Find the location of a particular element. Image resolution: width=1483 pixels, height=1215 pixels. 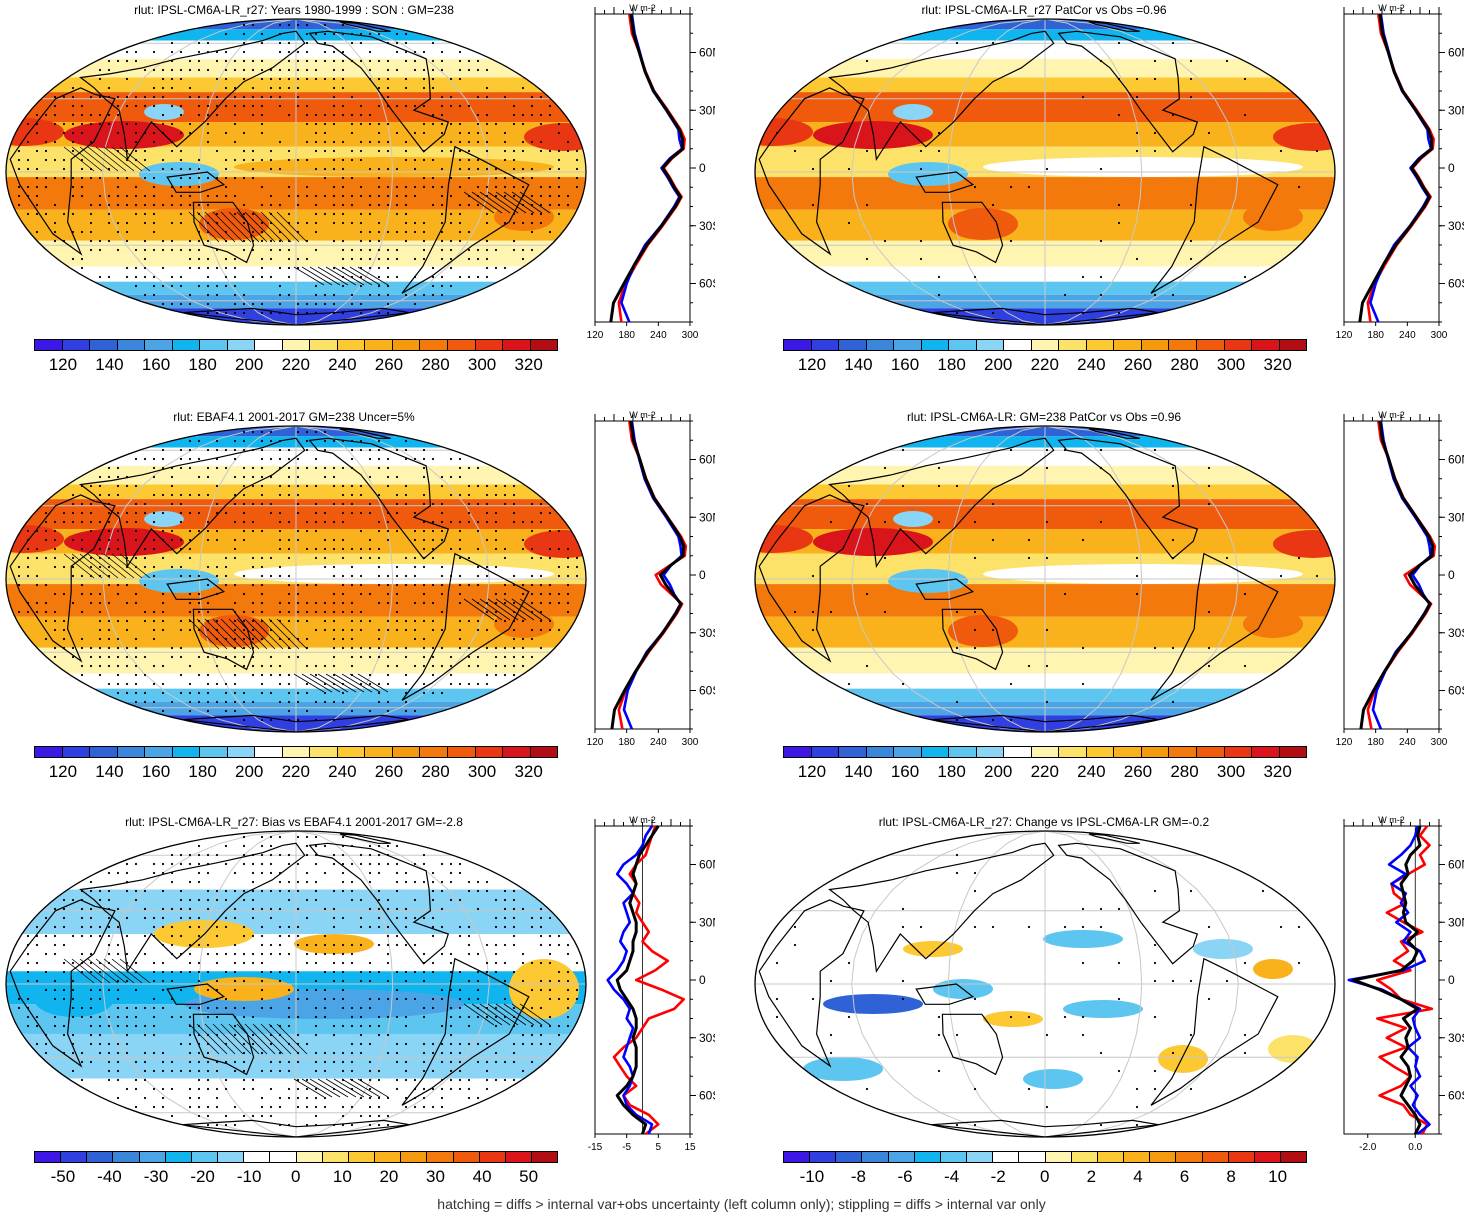

colorbar-tick-label: 120 is located at coordinates (812, 364).